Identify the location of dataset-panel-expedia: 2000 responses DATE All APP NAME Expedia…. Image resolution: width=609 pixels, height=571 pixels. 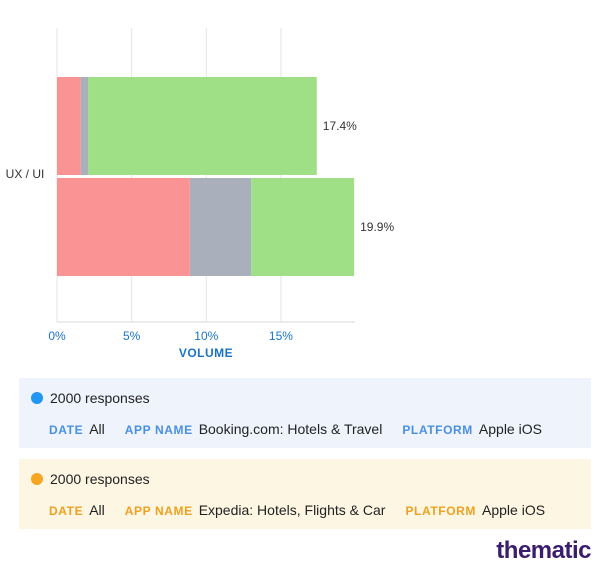
(305, 494).